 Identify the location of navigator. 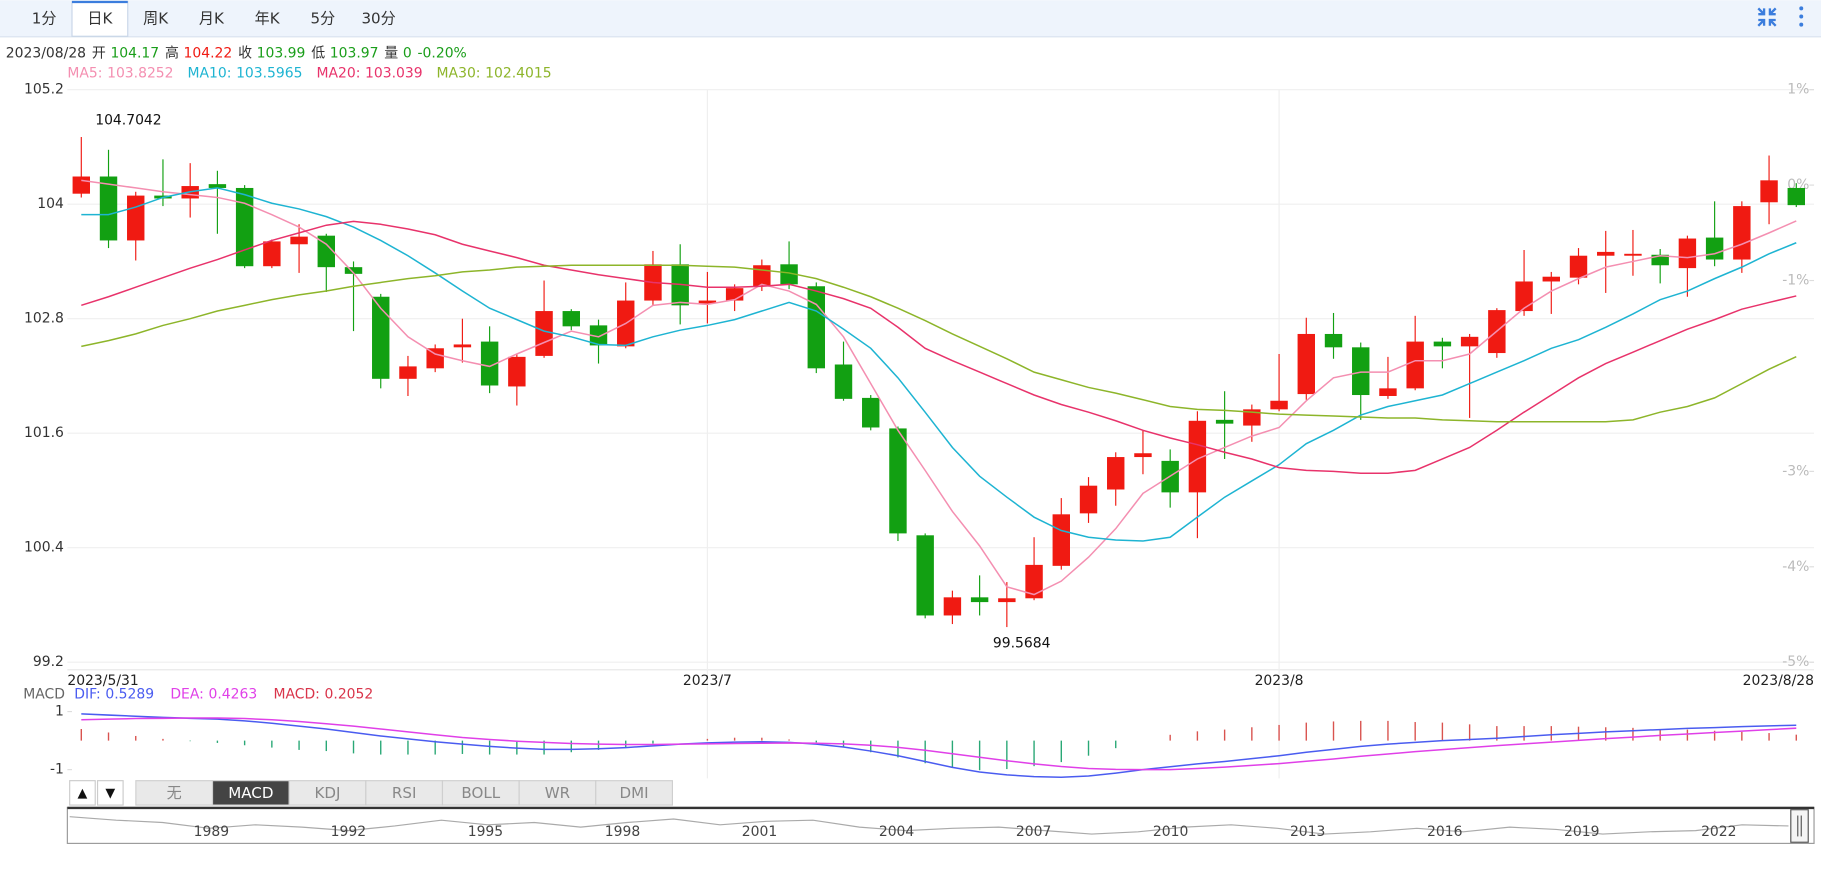
(940, 825).